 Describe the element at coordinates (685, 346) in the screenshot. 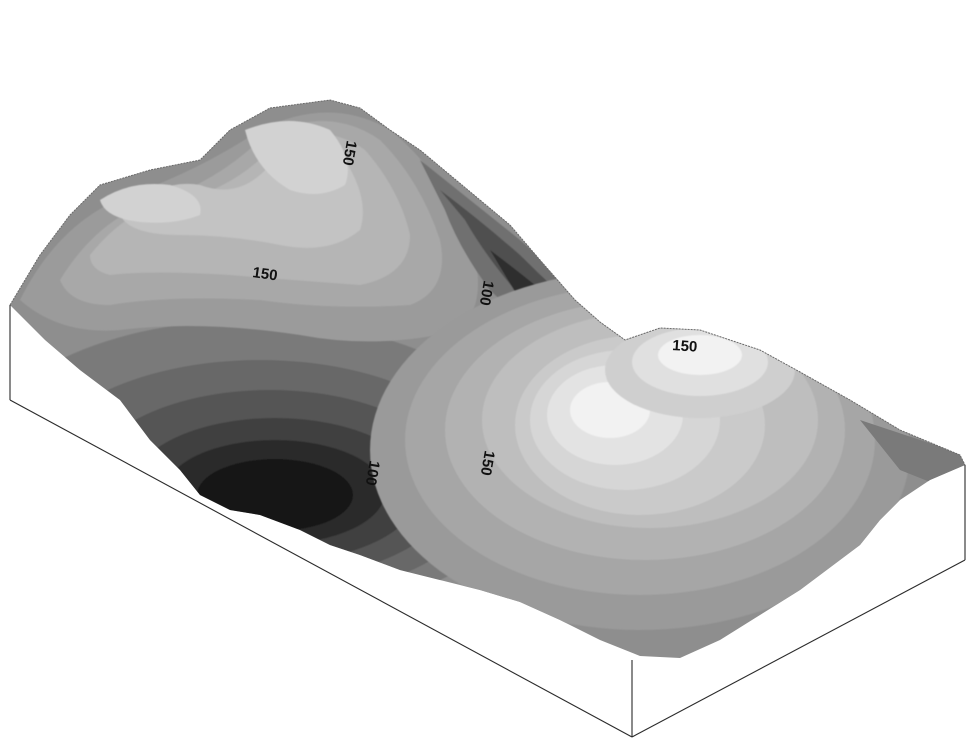

I see `contour-label-150-peak: 150` at that location.